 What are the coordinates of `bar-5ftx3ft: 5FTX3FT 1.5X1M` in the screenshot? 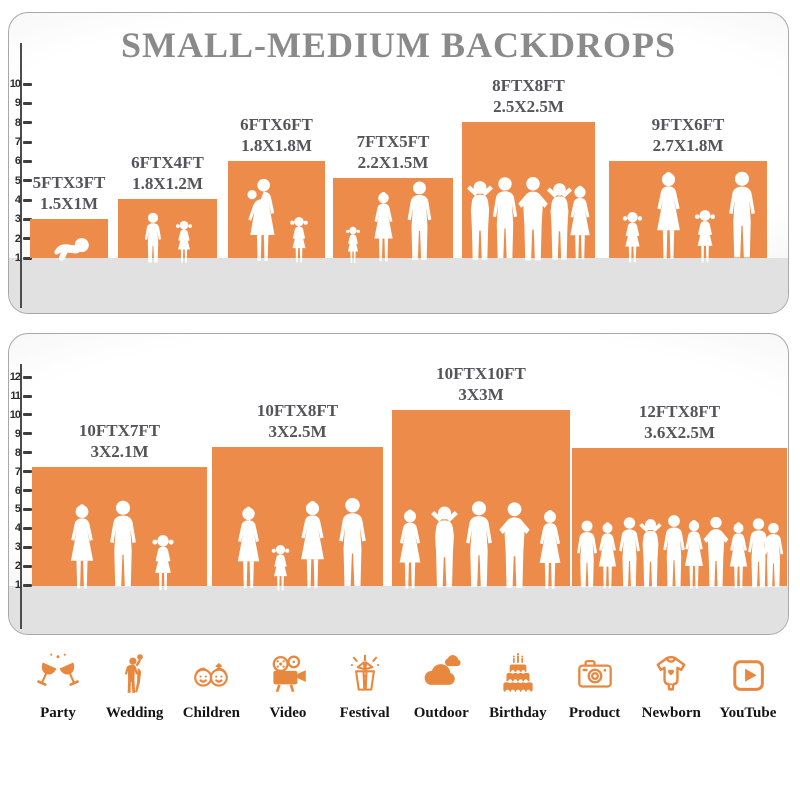 It's located at (69, 217).